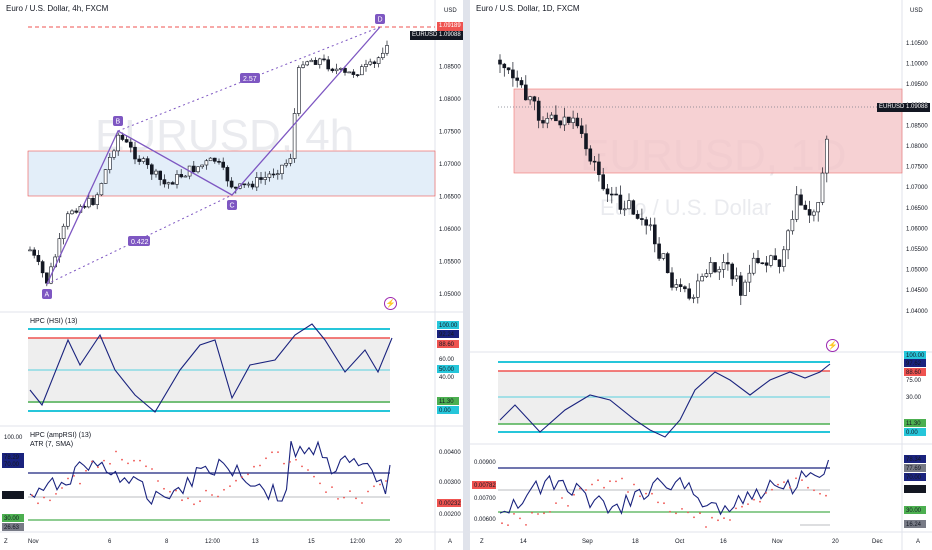  I want to click on amprsi-scale-tick: 70.00, so click(12, 465).